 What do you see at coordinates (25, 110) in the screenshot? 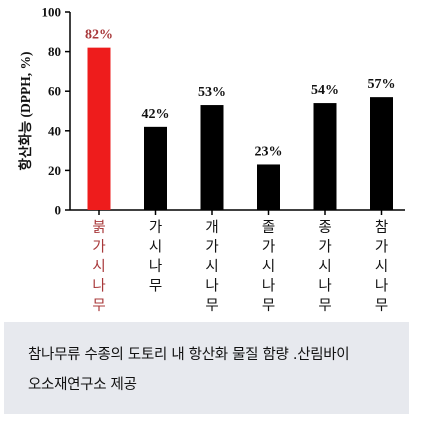
I see `y-axis-label: 항산화능 (DPPH, %)` at bounding box center [25, 110].